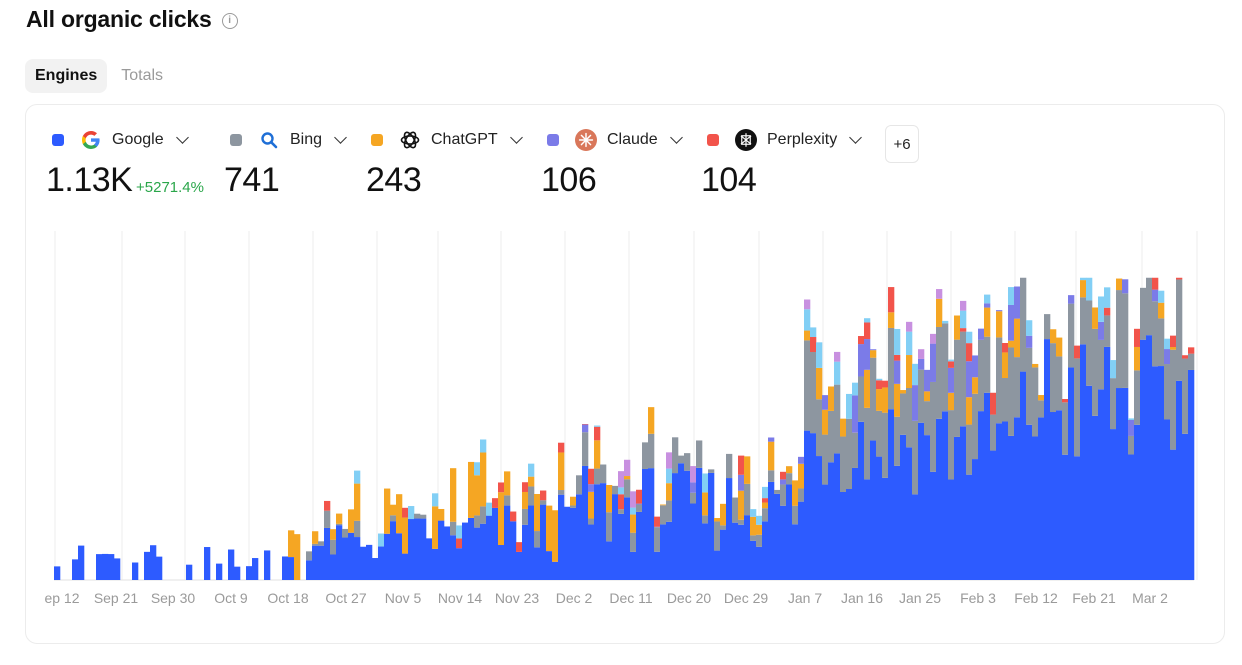  Describe the element at coordinates (66, 76) in the screenshot. I see `tab-engines: Engines` at that location.